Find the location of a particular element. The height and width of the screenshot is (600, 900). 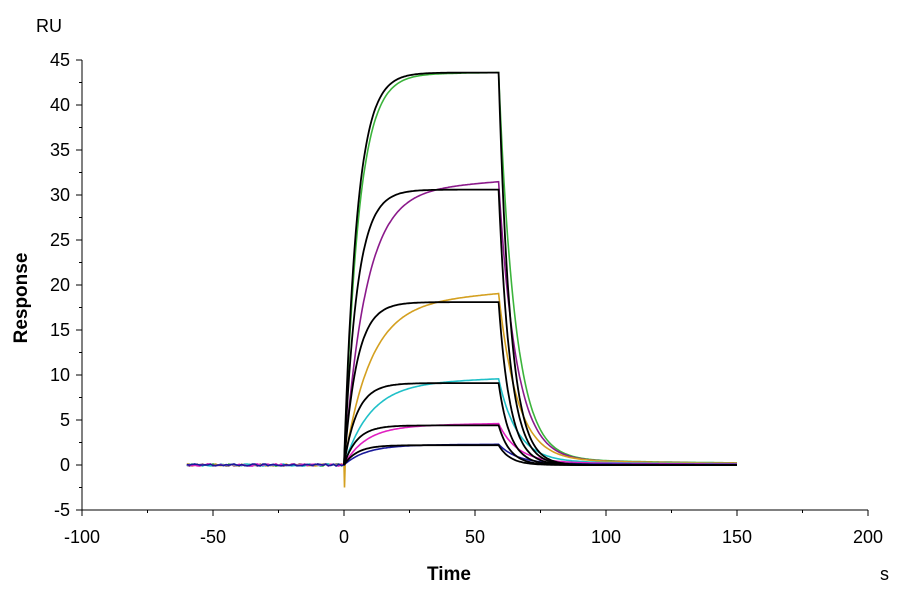

x-tick-label: 200 is located at coordinates (868, 537).